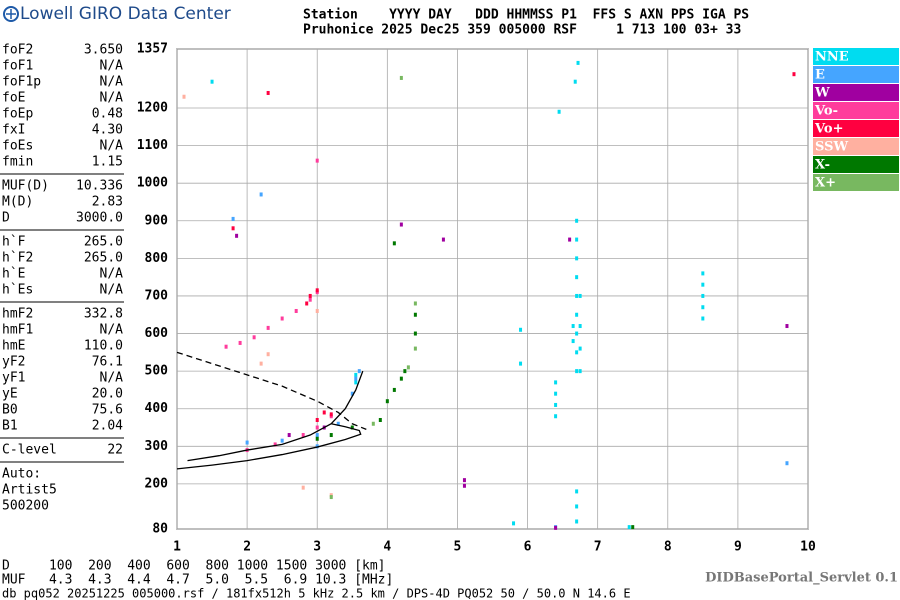 This screenshot has height=600, width=900. I want to click on param-name: yE, so click(10, 394).